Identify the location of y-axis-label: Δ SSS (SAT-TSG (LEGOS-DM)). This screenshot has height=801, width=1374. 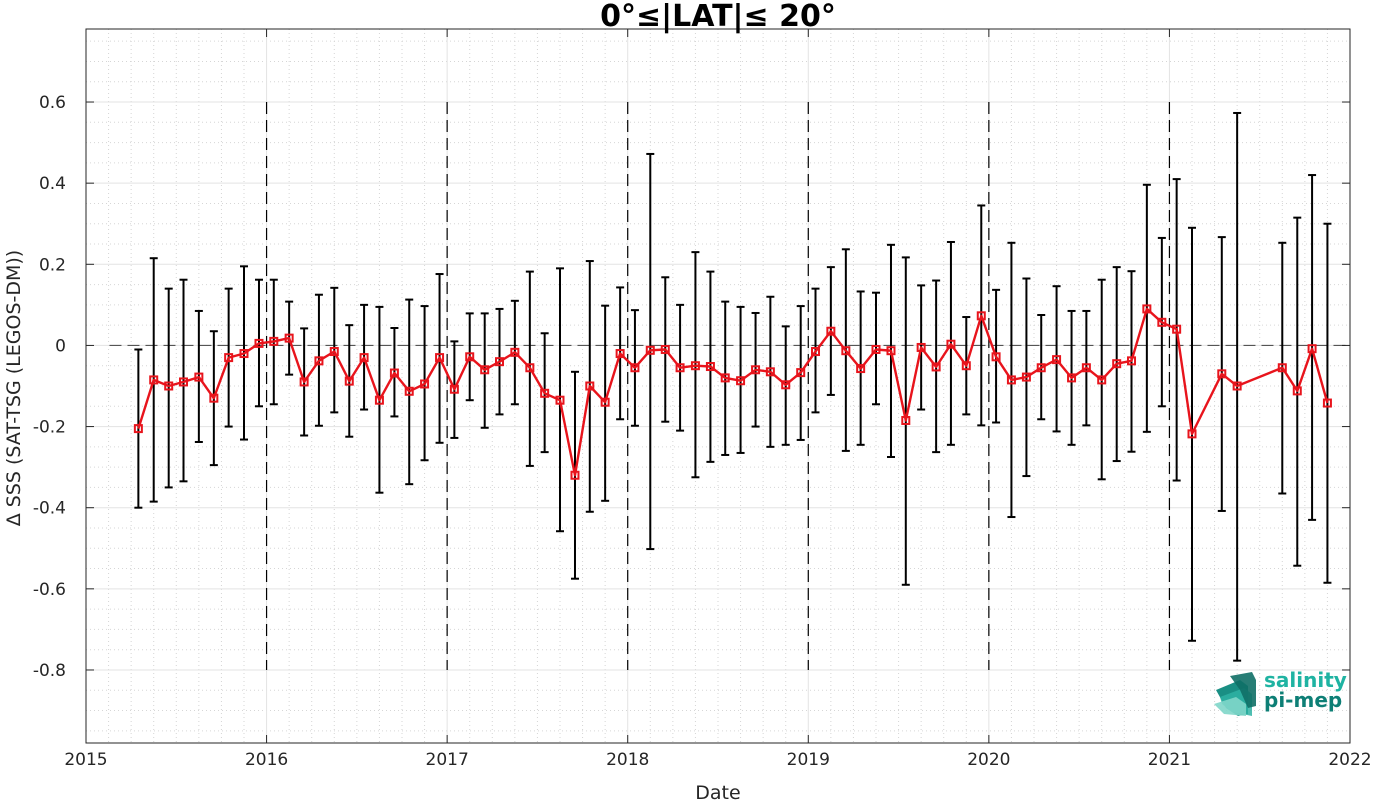
(14, 388).